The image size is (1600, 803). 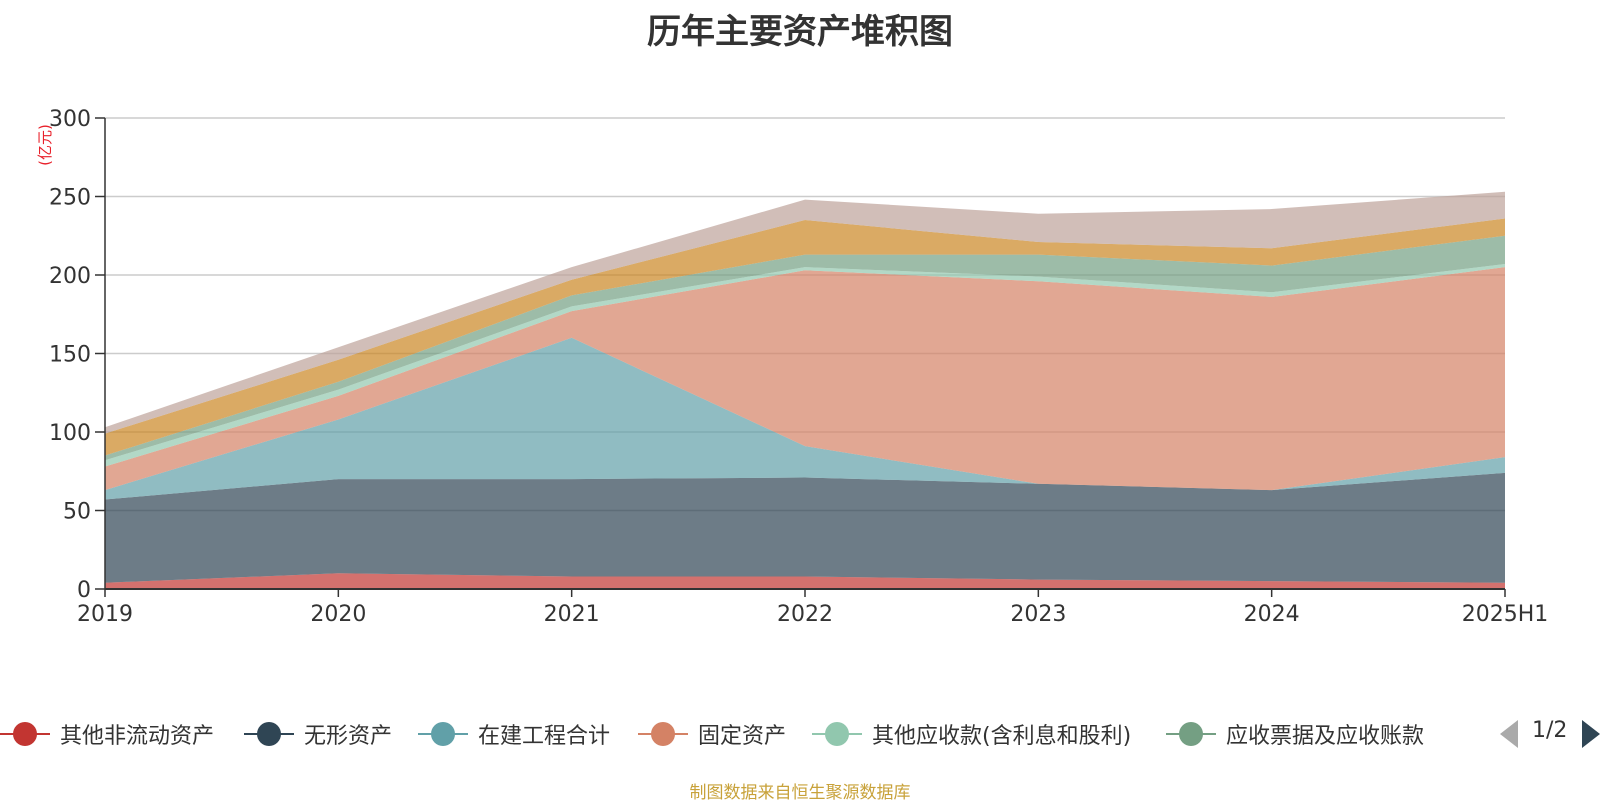 What do you see at coordinates (84, 590) in the screenshot?
I see `y-tick-label: 0` at bounding box center [84, 590].